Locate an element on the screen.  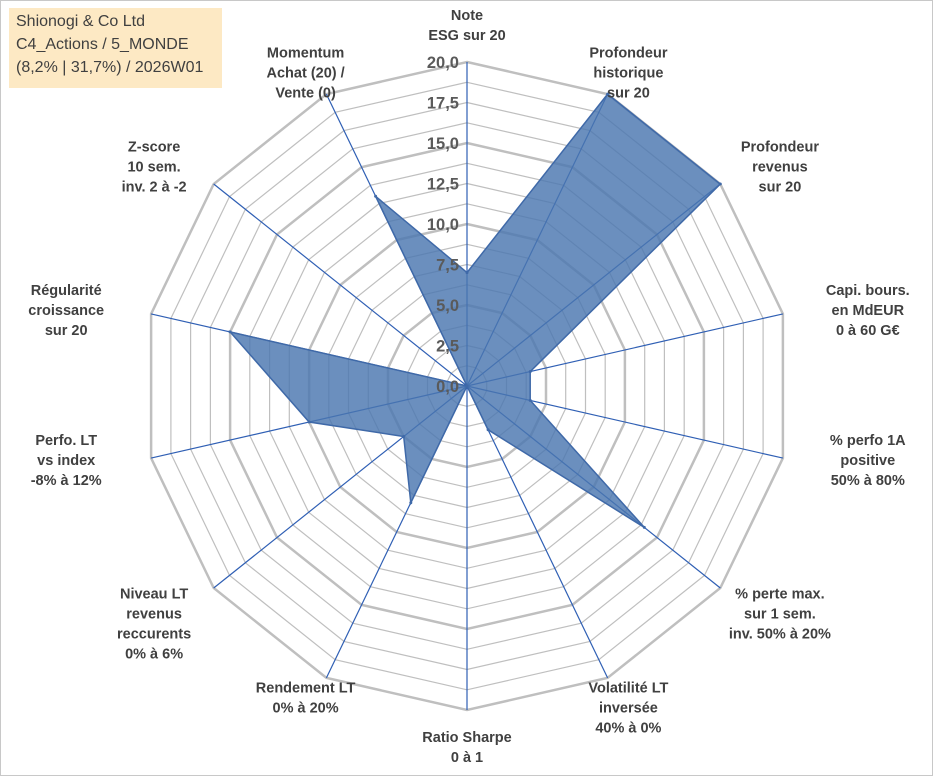
category-label-line: Vente (0) is located at coordinates (305, 94).